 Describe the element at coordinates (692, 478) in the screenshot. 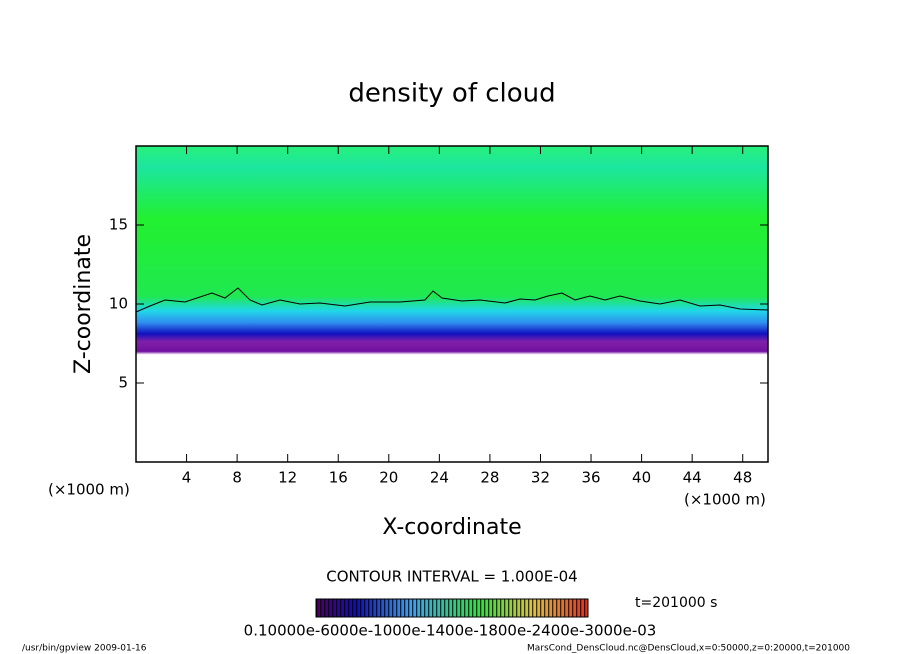

I see `x-tick-label: 44` at that location.